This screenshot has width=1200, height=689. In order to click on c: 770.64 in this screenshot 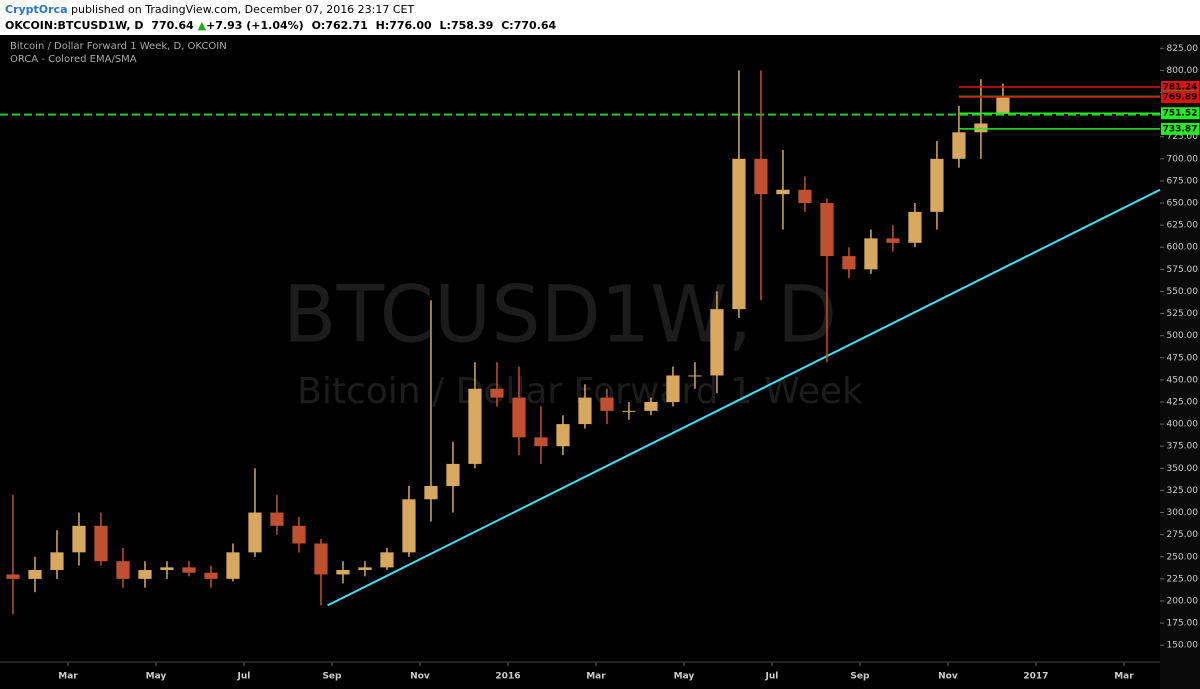, I will do `click(535, 25)`.